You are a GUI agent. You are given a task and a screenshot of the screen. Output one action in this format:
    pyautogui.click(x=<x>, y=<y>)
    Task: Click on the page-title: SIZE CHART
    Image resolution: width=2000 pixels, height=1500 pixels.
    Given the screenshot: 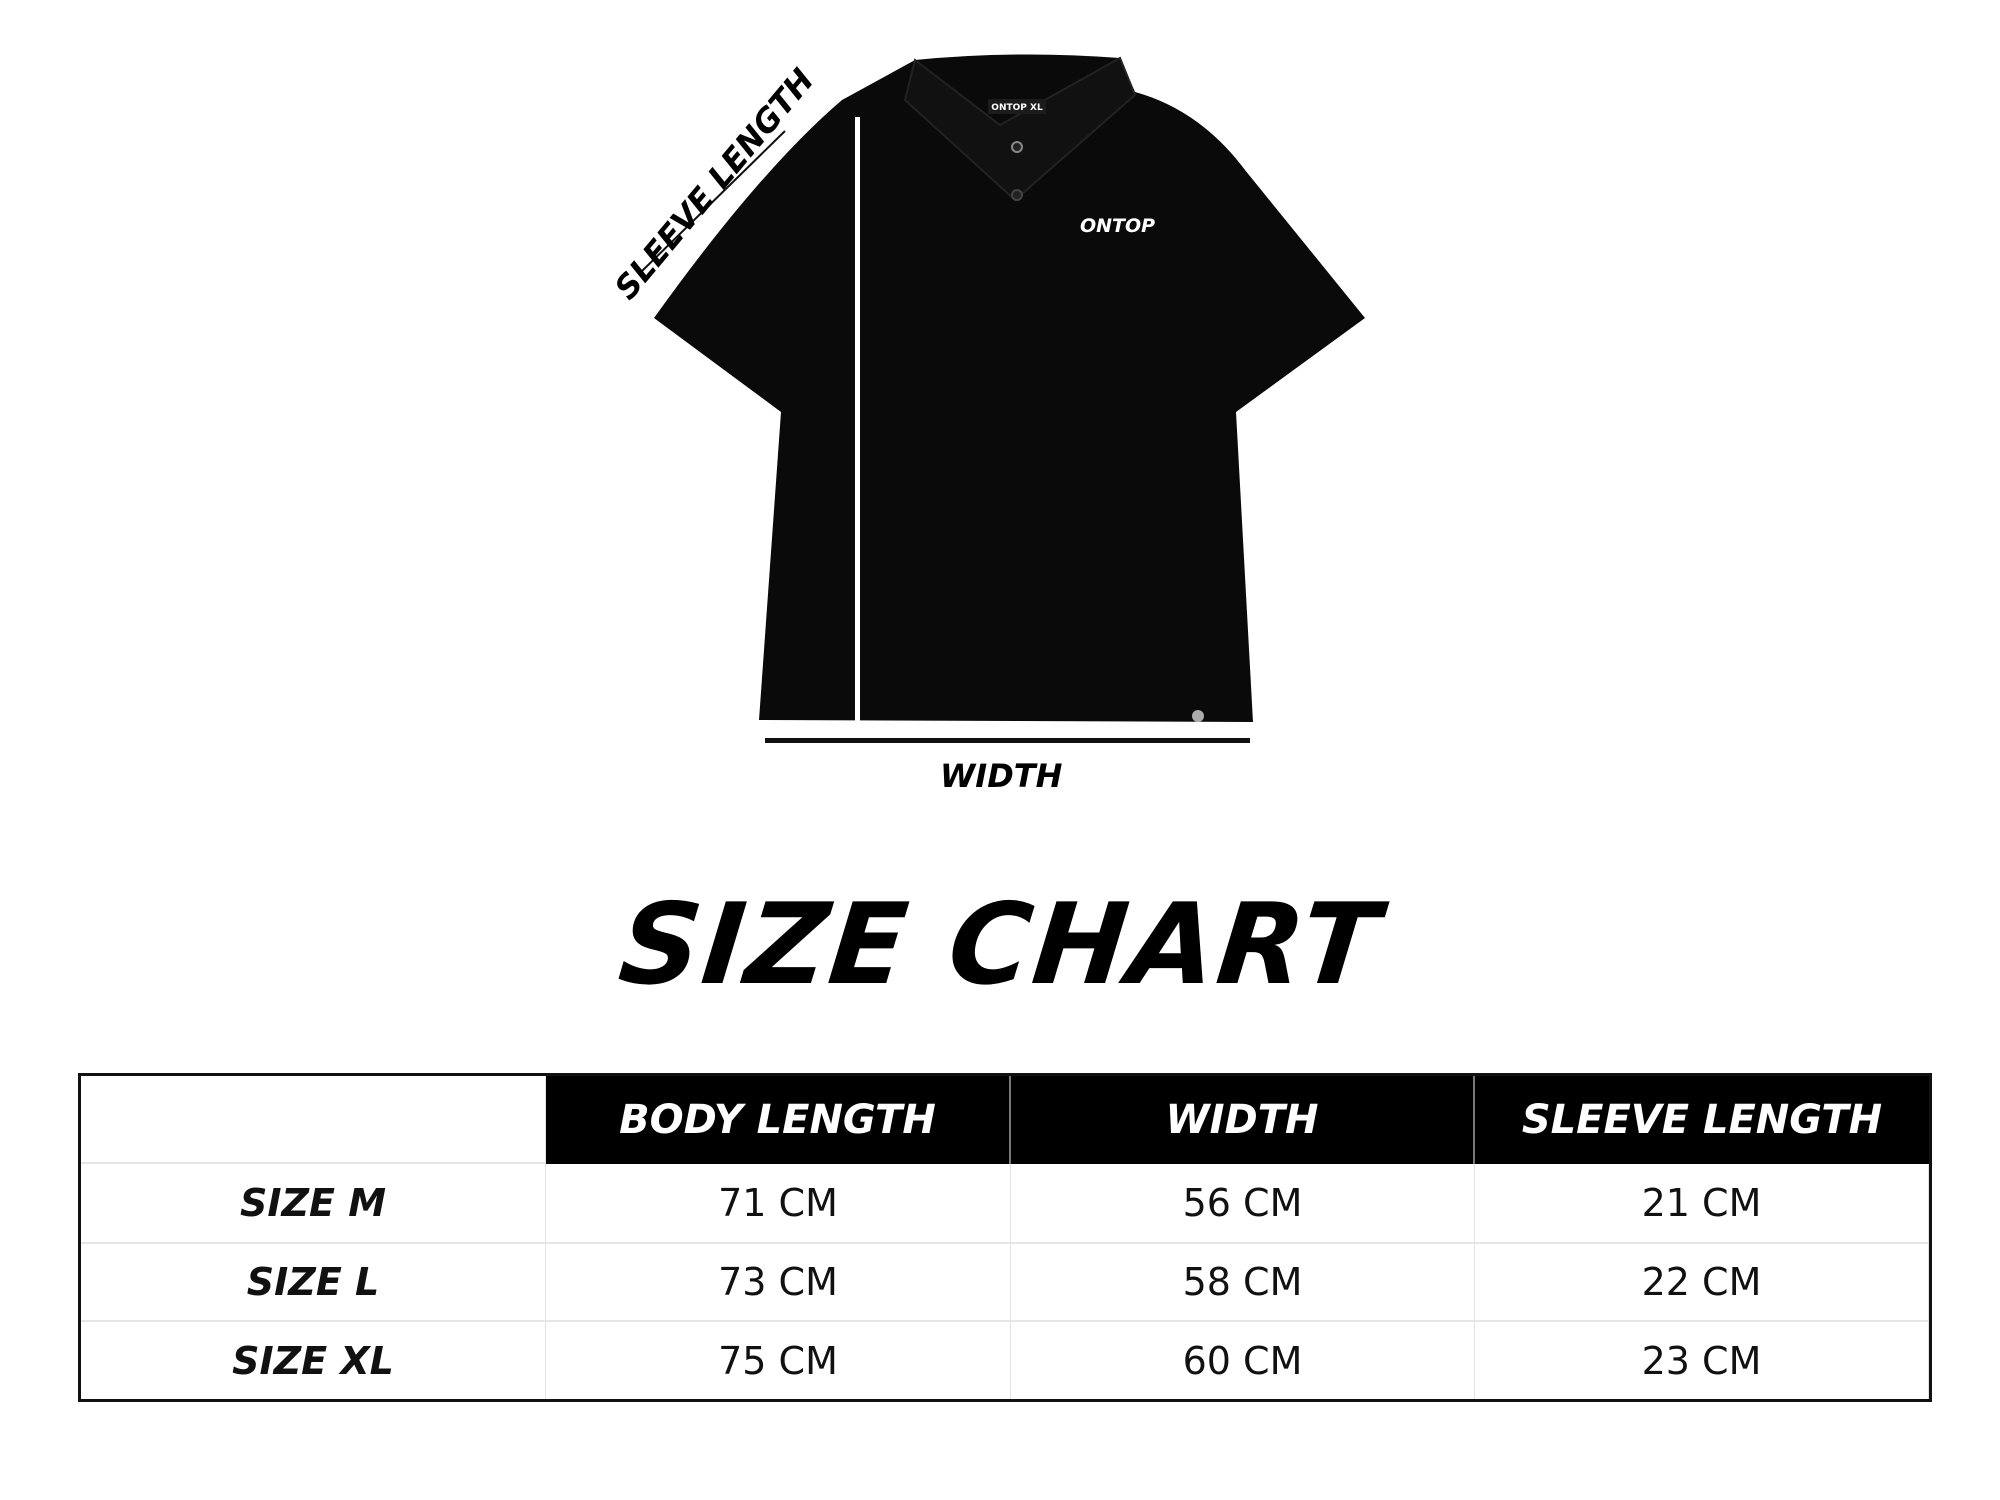 What is the action you would take?
    pyautogui.click(x=1000, y=945)
    